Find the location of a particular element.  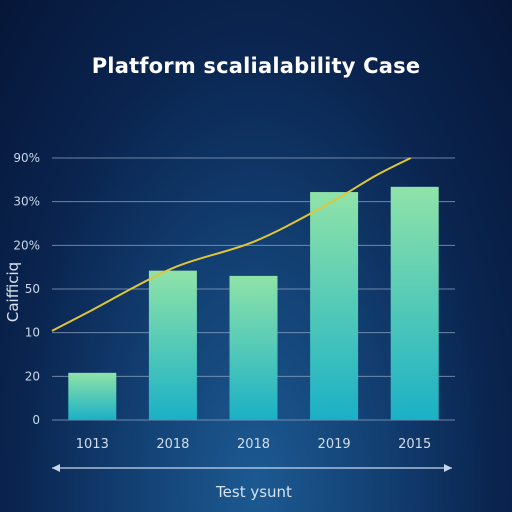

x-axis-label: Test ysunt is located at coordinates (253, 492).